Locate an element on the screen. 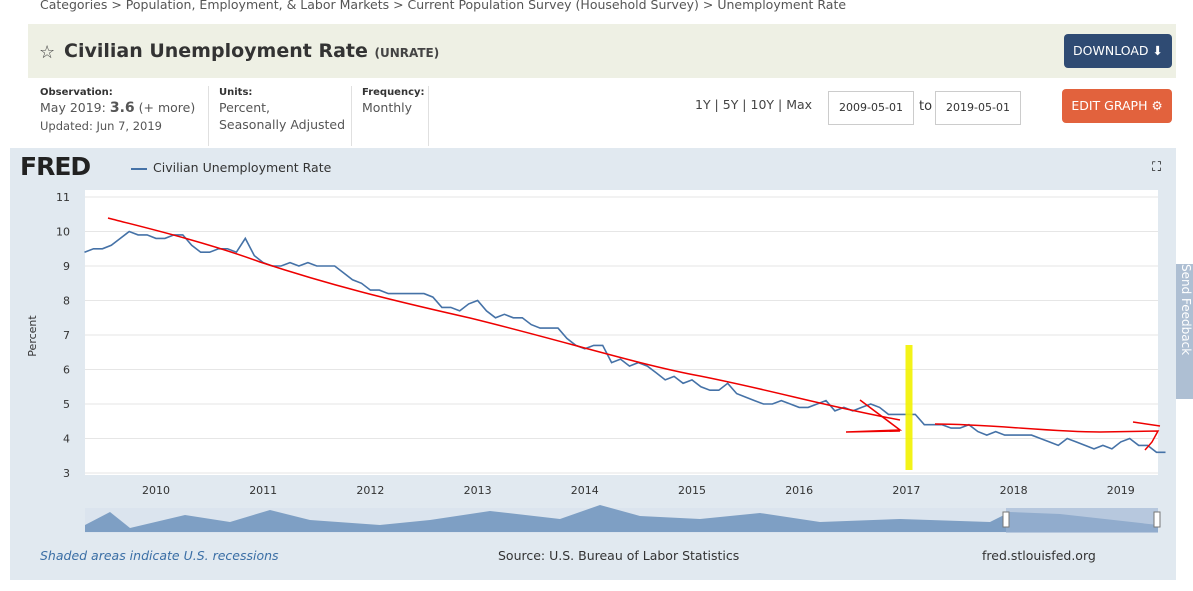 The width and height of the screenshot is (1193, 591). x-tick-label: 2010 is located at coordinates (156, 490).